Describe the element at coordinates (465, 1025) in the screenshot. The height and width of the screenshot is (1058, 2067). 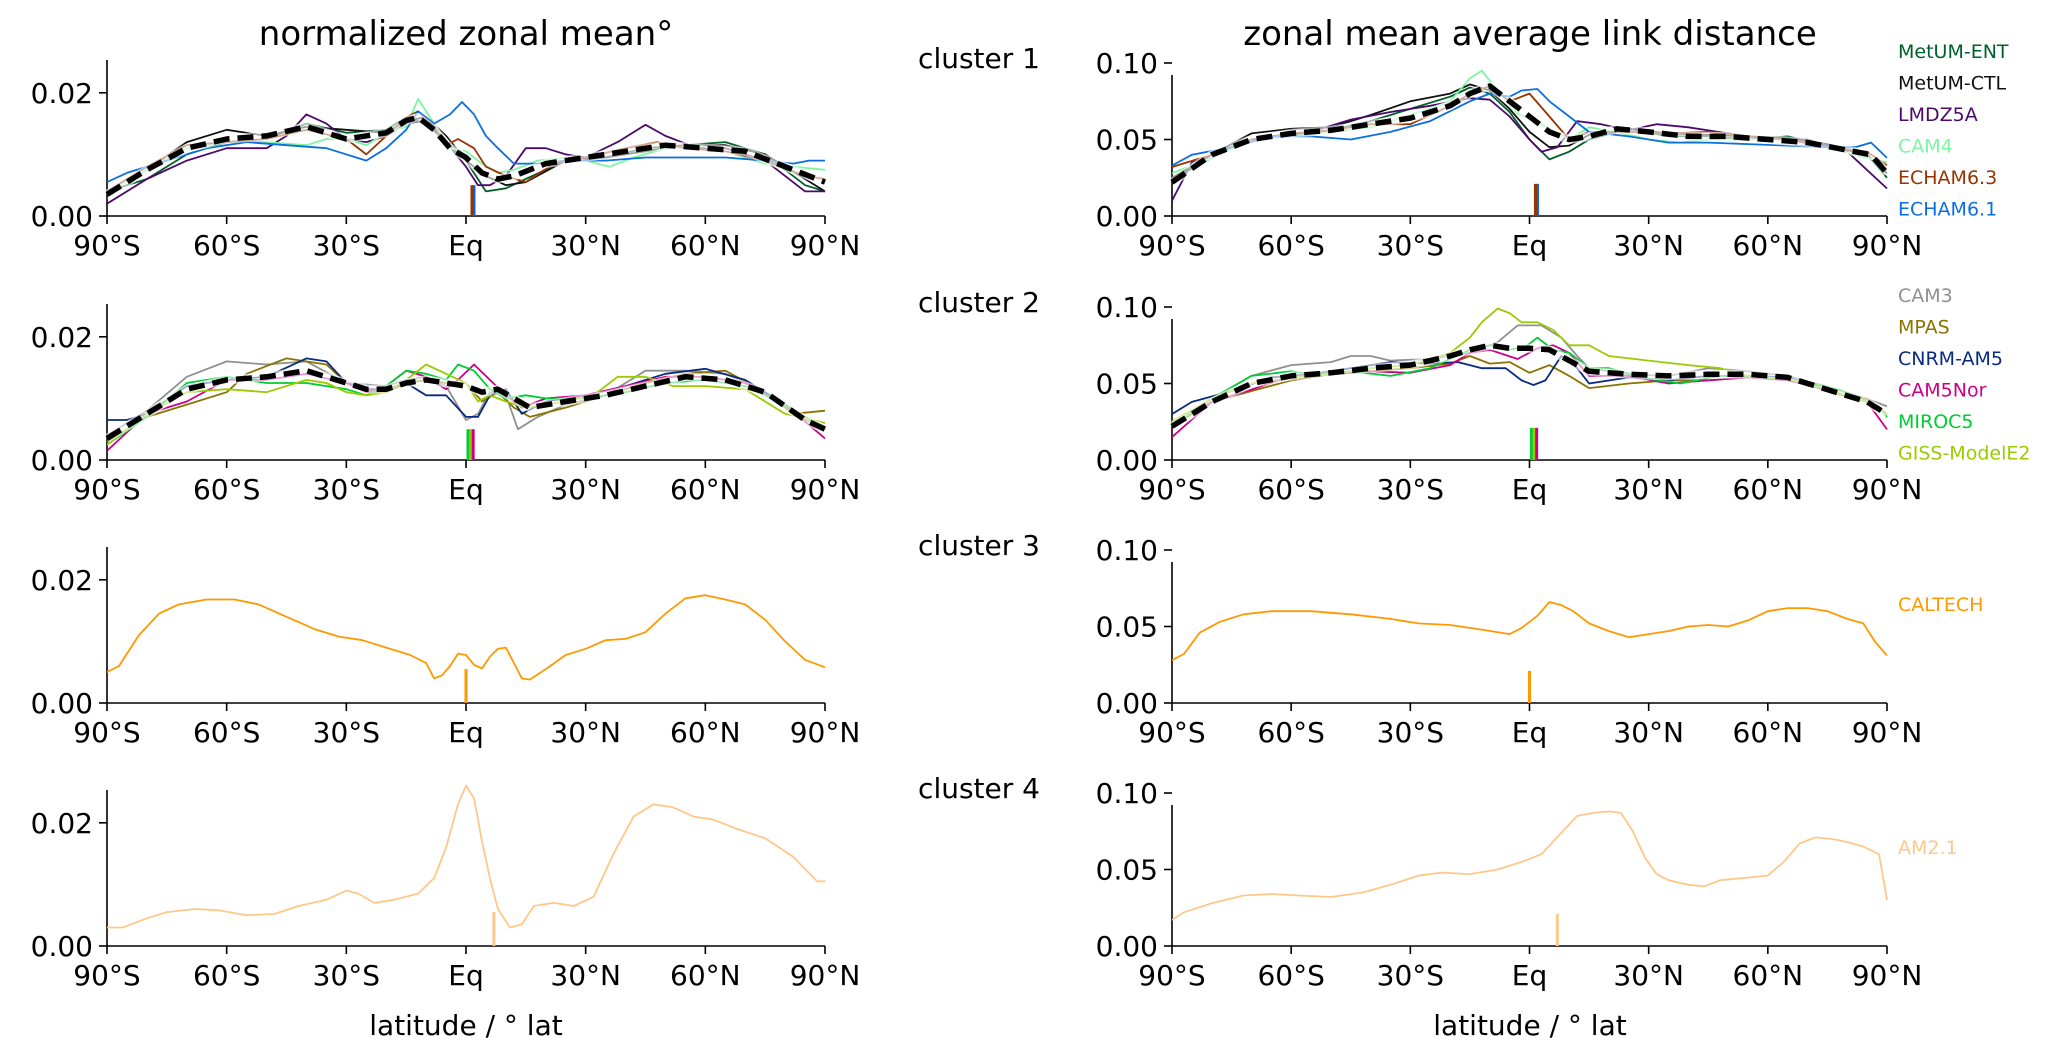
I see `left-x-axis-label: latitude / ° lat` at that location.